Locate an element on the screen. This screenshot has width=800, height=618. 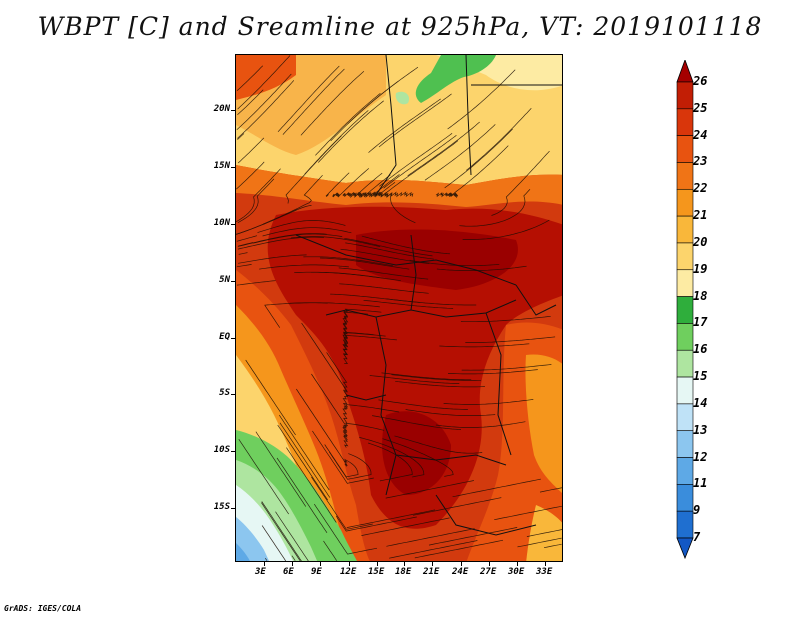
colorbar-value-label: 12 is located at coordinates (700, 456).